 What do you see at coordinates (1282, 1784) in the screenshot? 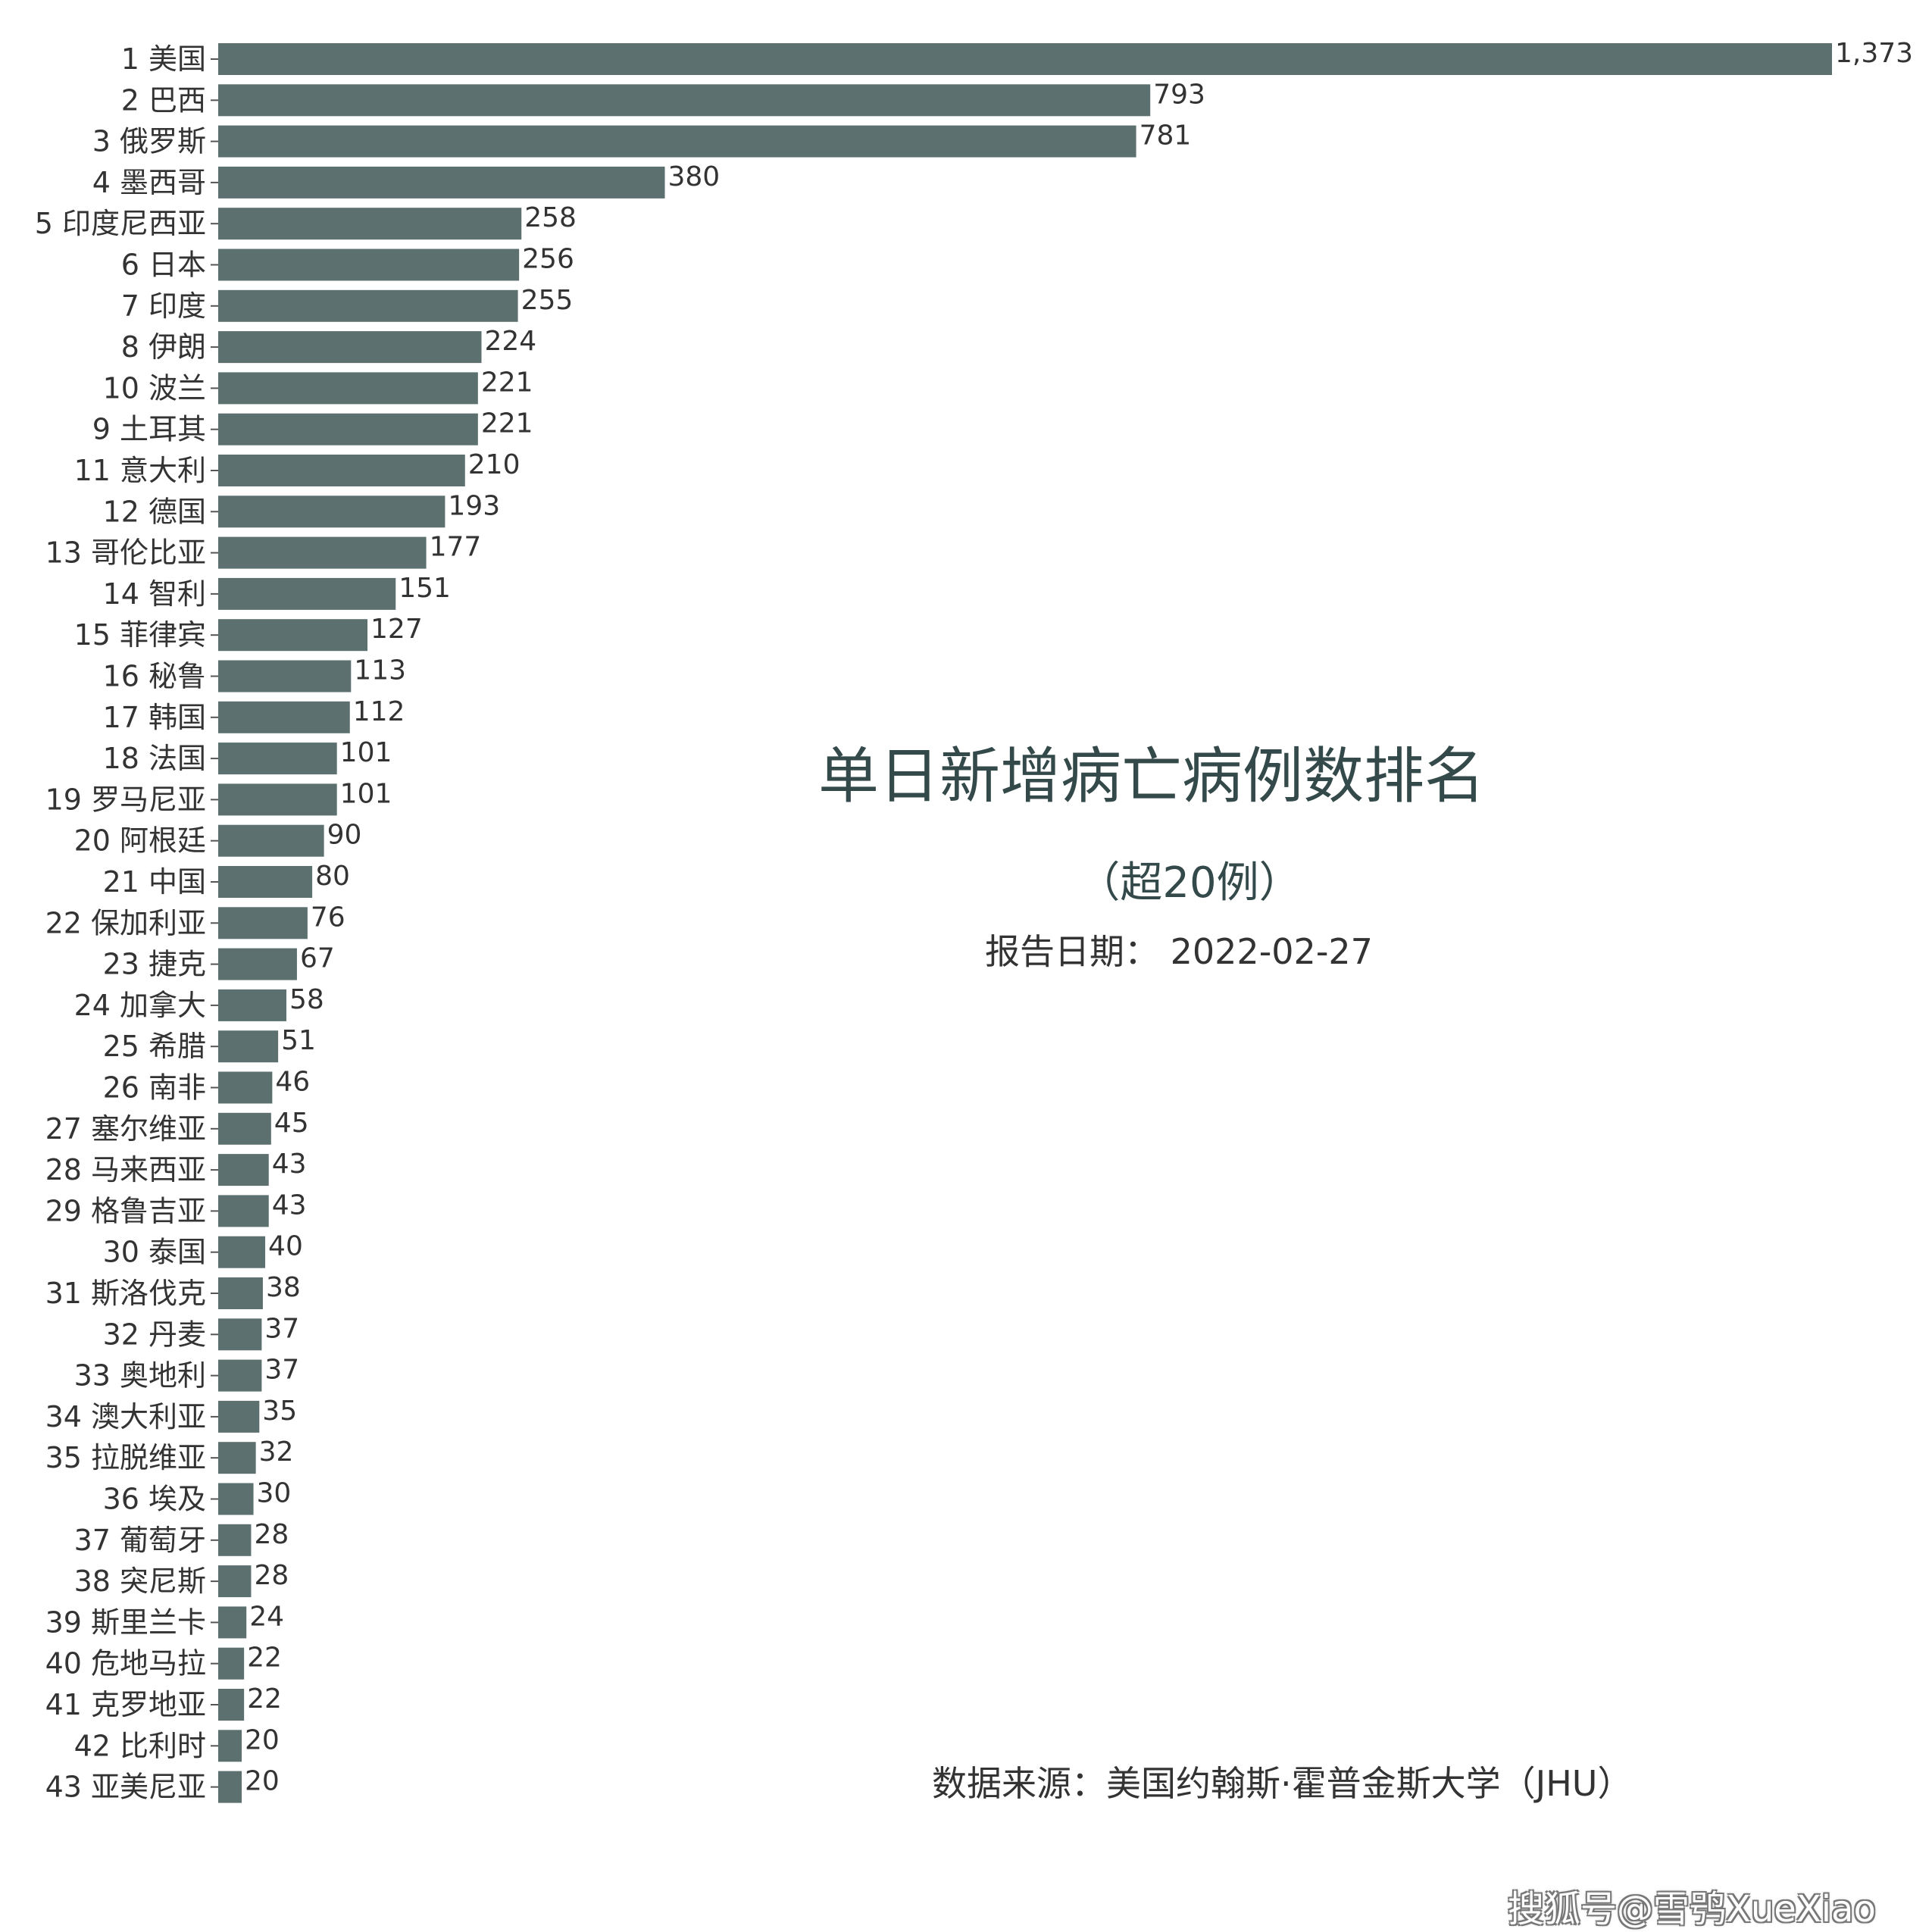
I see `data-source: 数据来源：美国约翰斯·霍普金斯大学（JHU）` at bounding box center [1282, 1784].